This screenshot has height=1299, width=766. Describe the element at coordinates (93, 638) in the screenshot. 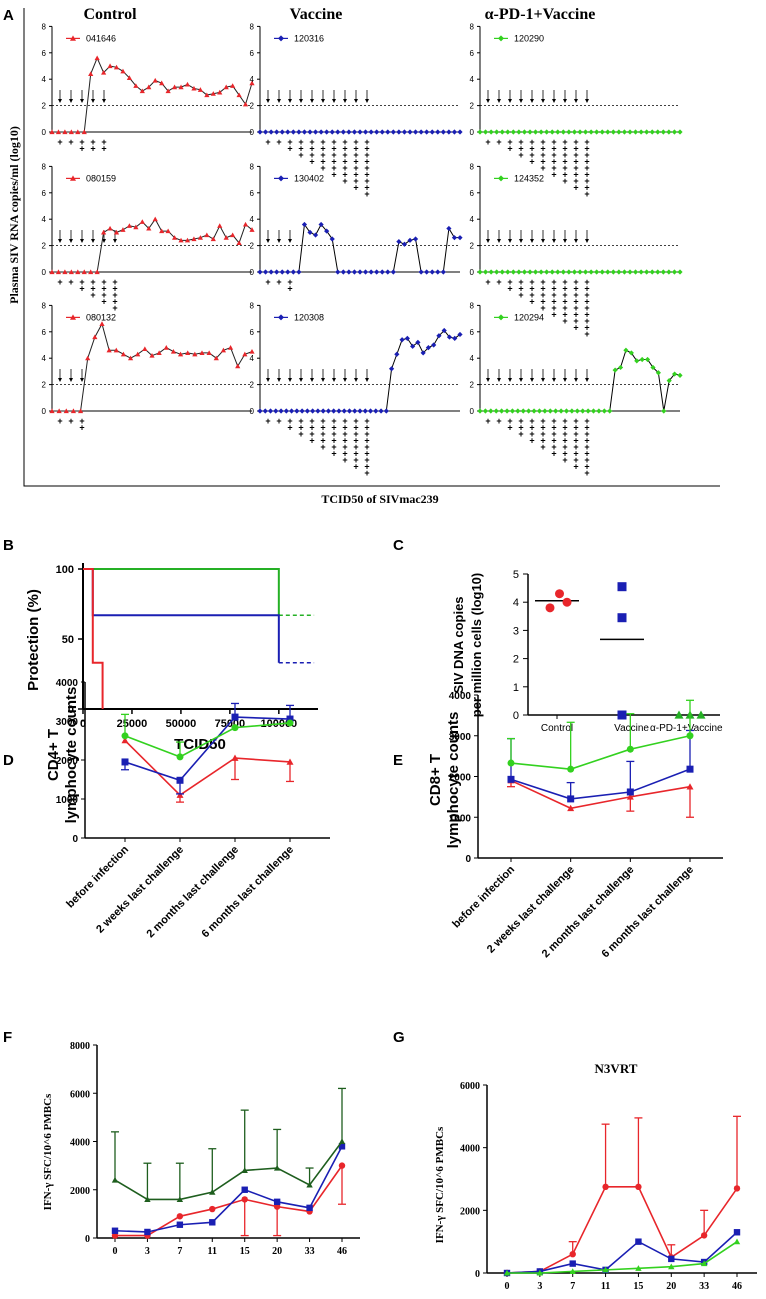

I see `survival-Control` at that location.